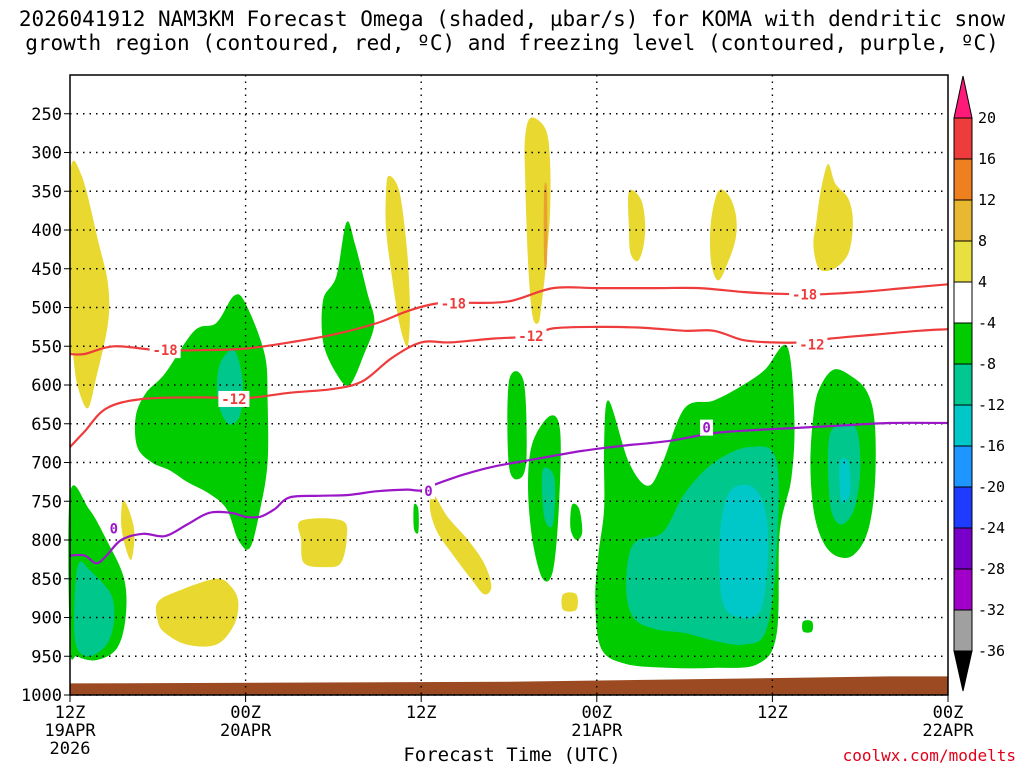 Image resolution: width=1024 pixels, height=768 pixels. What do you see at coordinates (46, 115) in the screenshot?
I see `y-tick-label: 250` at bounding box center [46, 115].